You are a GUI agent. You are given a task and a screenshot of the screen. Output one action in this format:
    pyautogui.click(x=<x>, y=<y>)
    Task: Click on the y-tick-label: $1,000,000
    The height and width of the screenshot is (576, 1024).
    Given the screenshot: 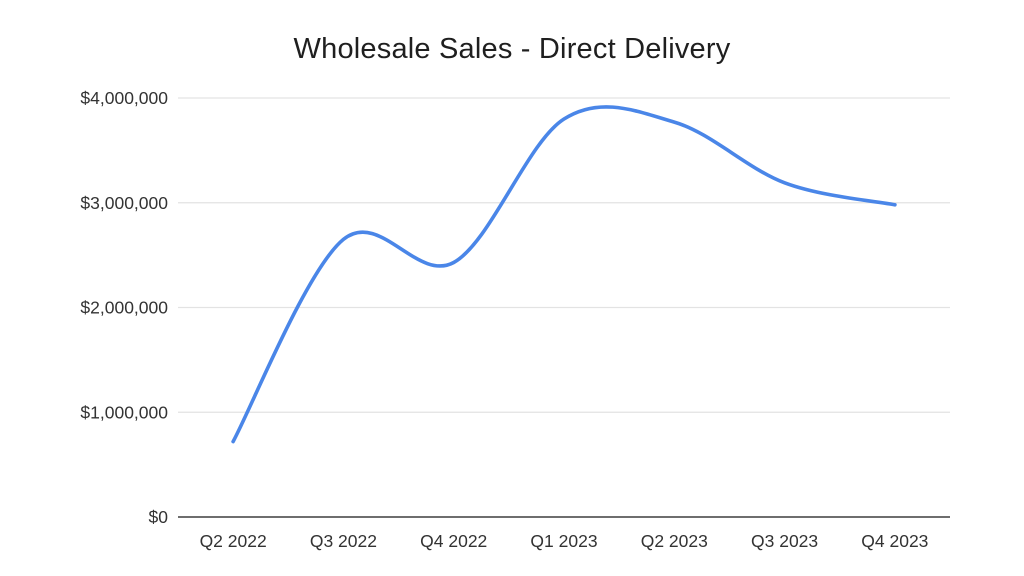 What is the action you would take?
    pyautogui.click(x=124, y=412)
    